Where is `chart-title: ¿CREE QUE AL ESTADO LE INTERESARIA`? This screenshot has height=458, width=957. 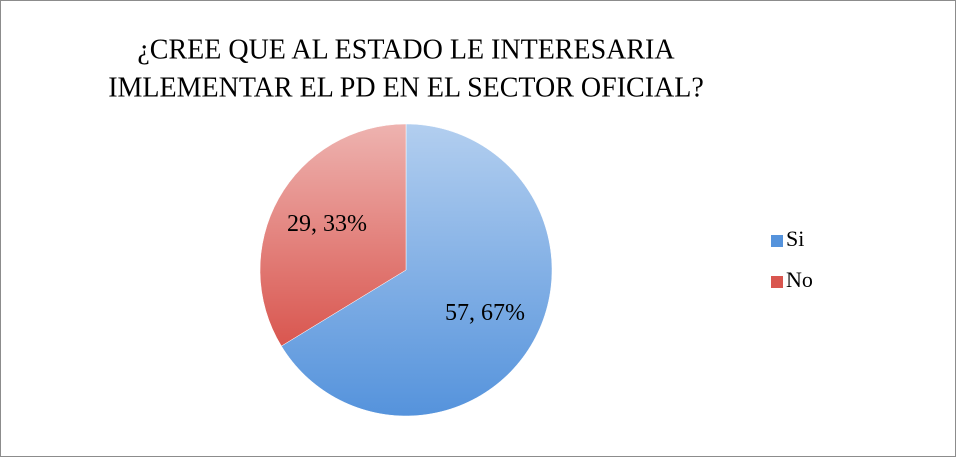 chart-title: ¿CREE QUE AL ESTADO LE INTERESARIA is located at coordinates (406, 49).